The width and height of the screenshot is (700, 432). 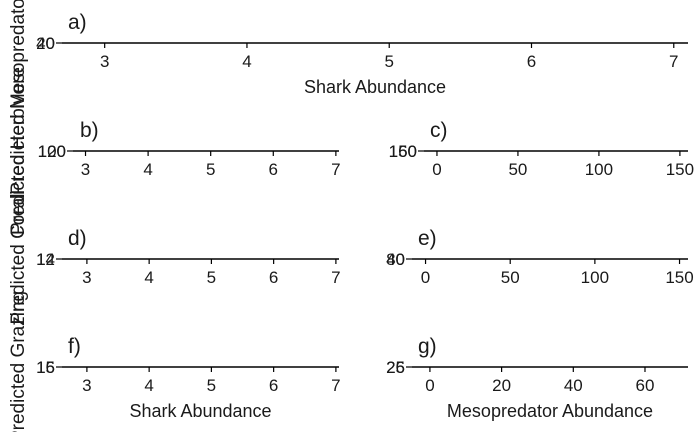 What do you see at coordinates (573, 385) in the screenshot?
I see `x-tick-label: 40` at bounding box center [573, 385].